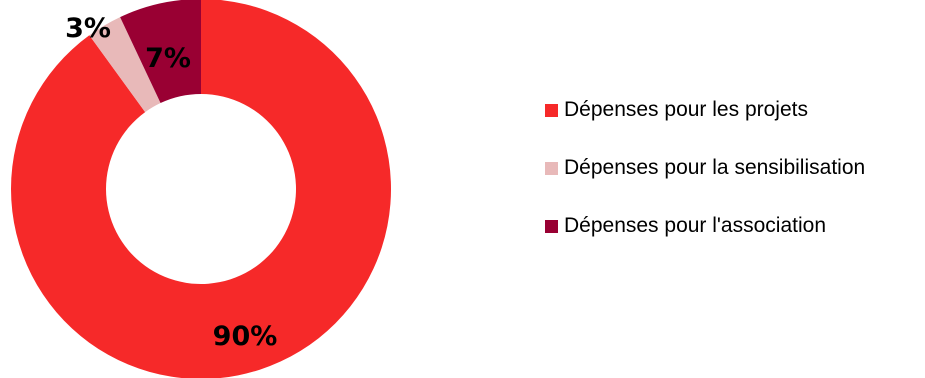 The image size is (925, 378). Describe the element at coordinates (125, 65) in the screenshot. I see `donut-slice-sensibilisation` at that location.